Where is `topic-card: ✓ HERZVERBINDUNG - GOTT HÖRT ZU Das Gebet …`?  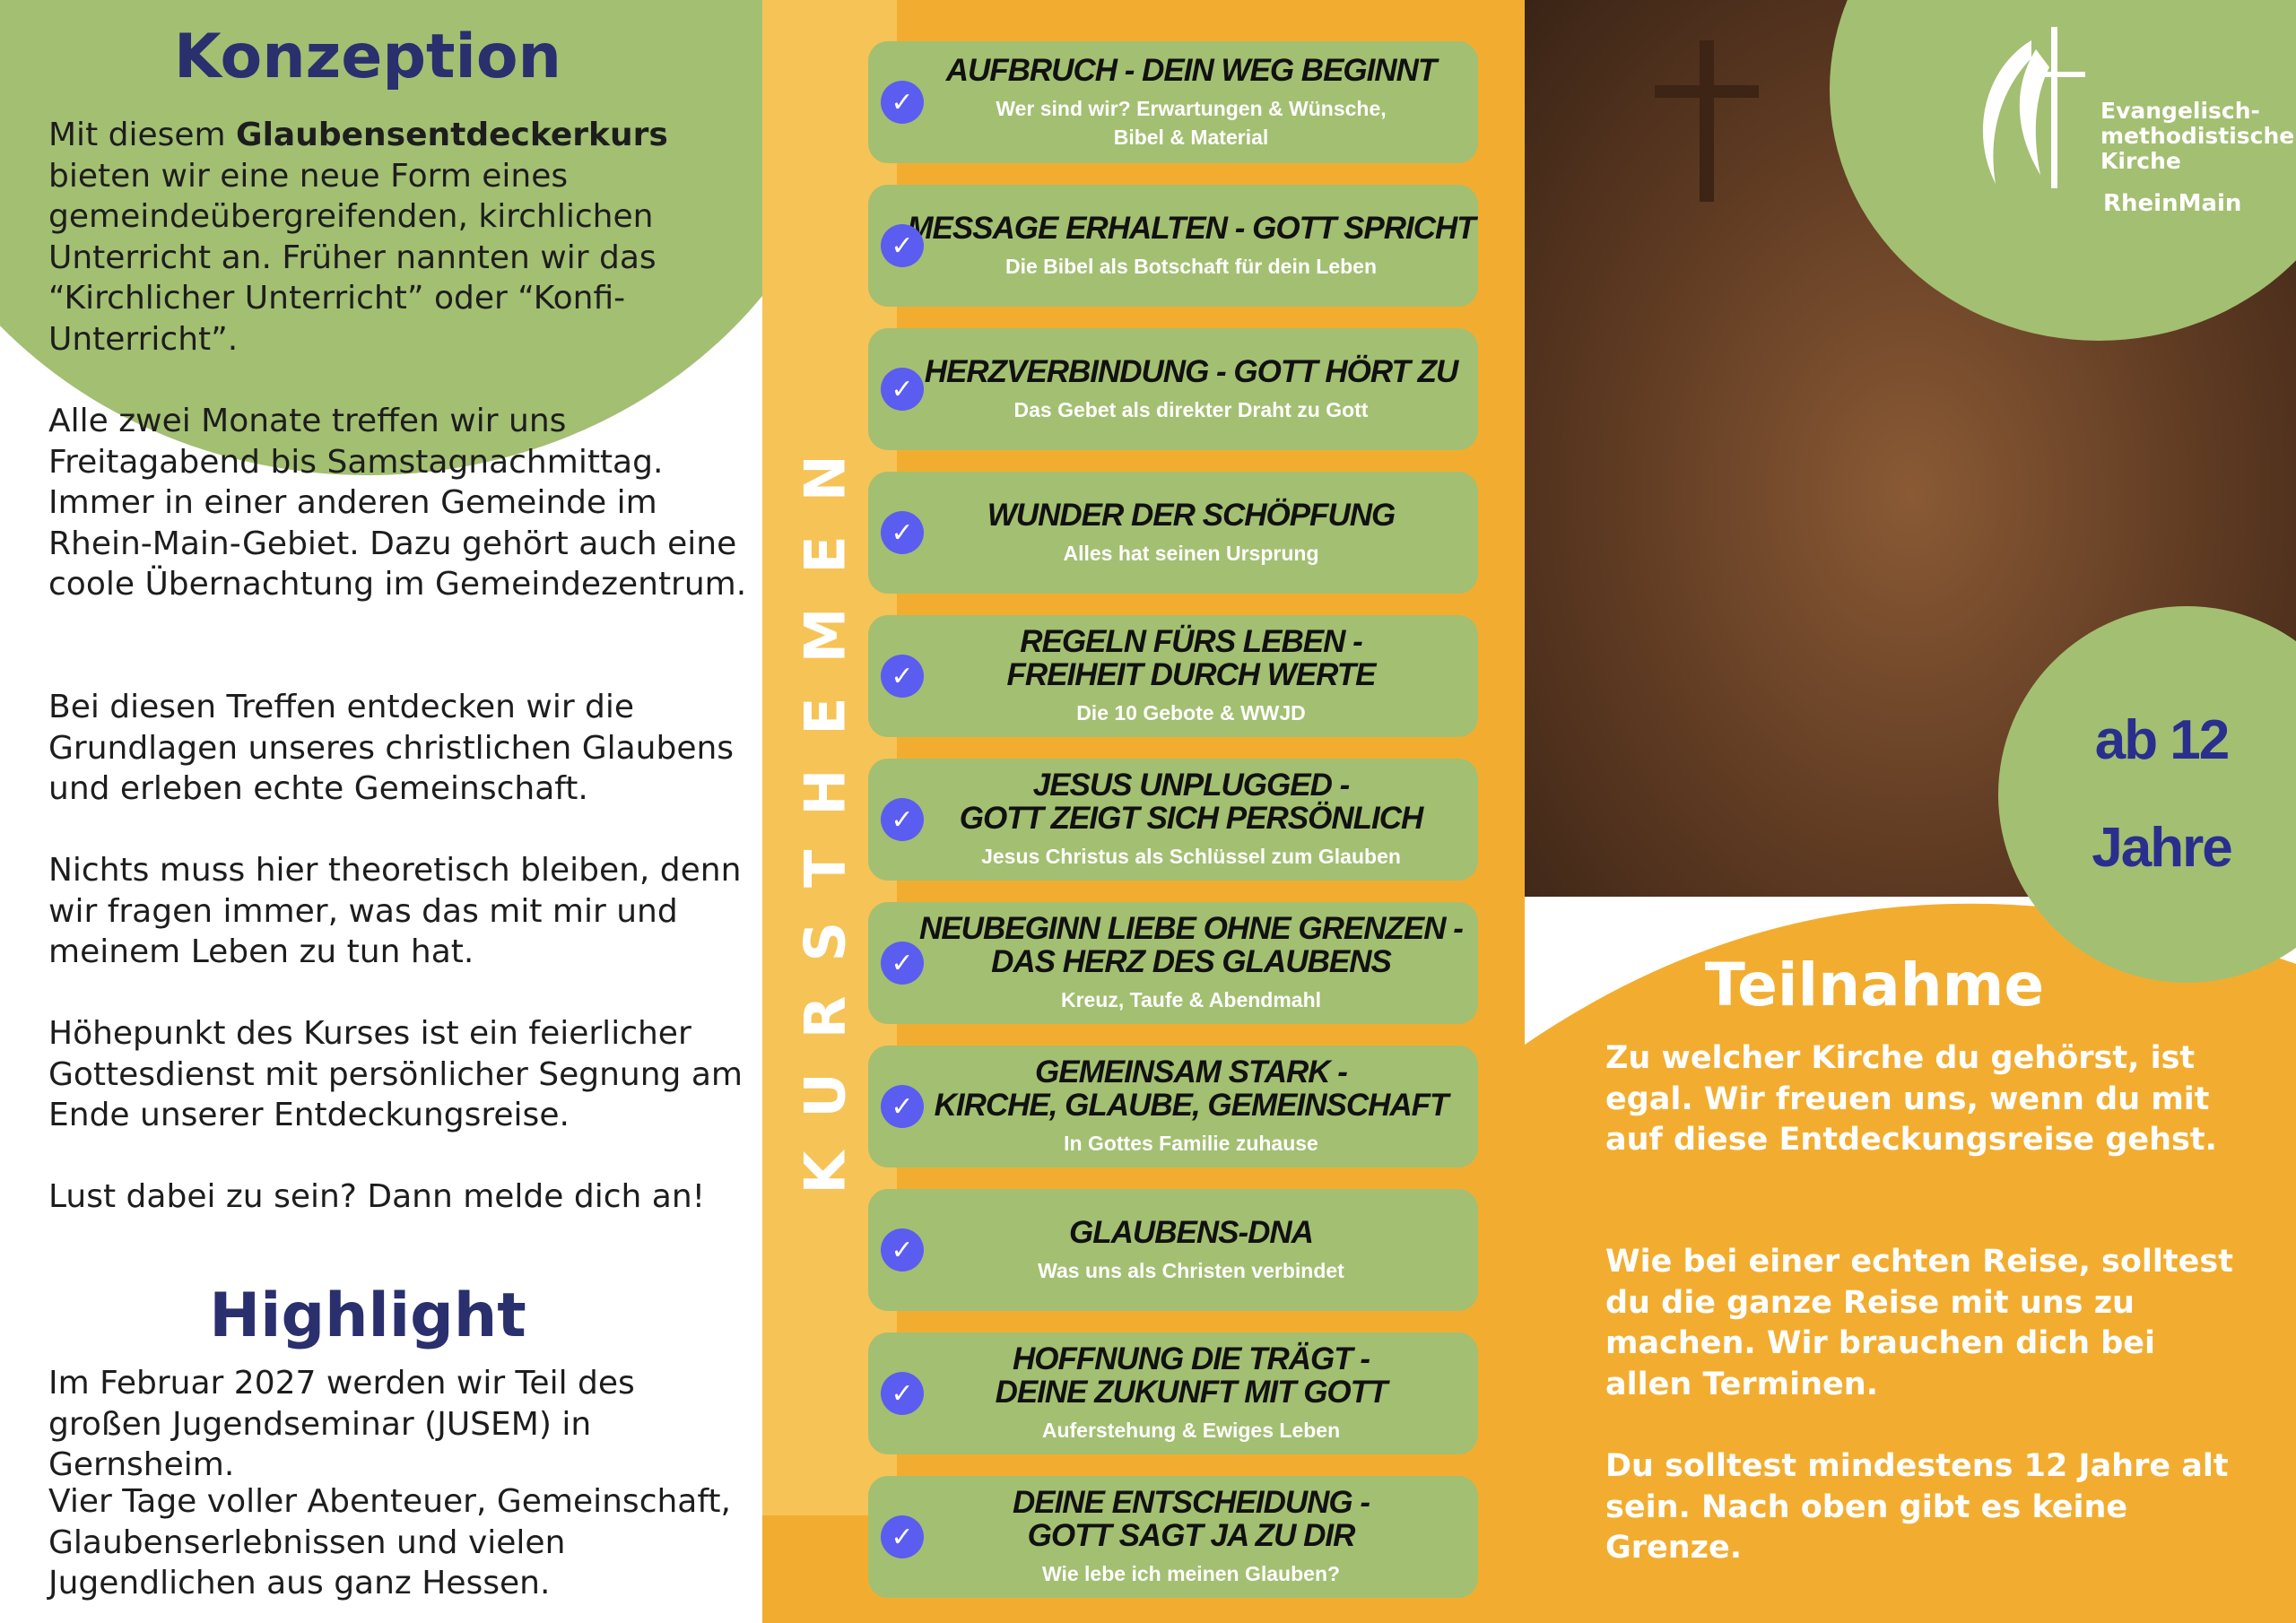
topic-card: ✓ HERZVERBINDUNG - GOTT HÖRT ZU Das Gebet … is located at coordinates (1173, 389).